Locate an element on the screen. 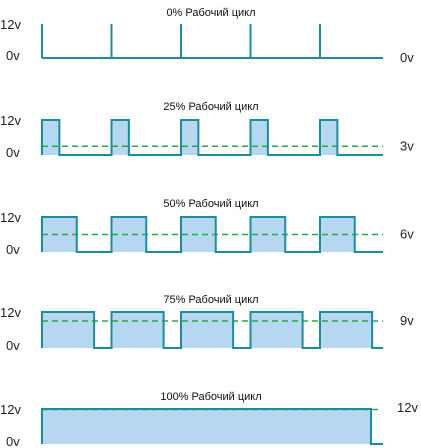  panel-title: 0% Рабочий цикл is located at coordinates (210, 13).